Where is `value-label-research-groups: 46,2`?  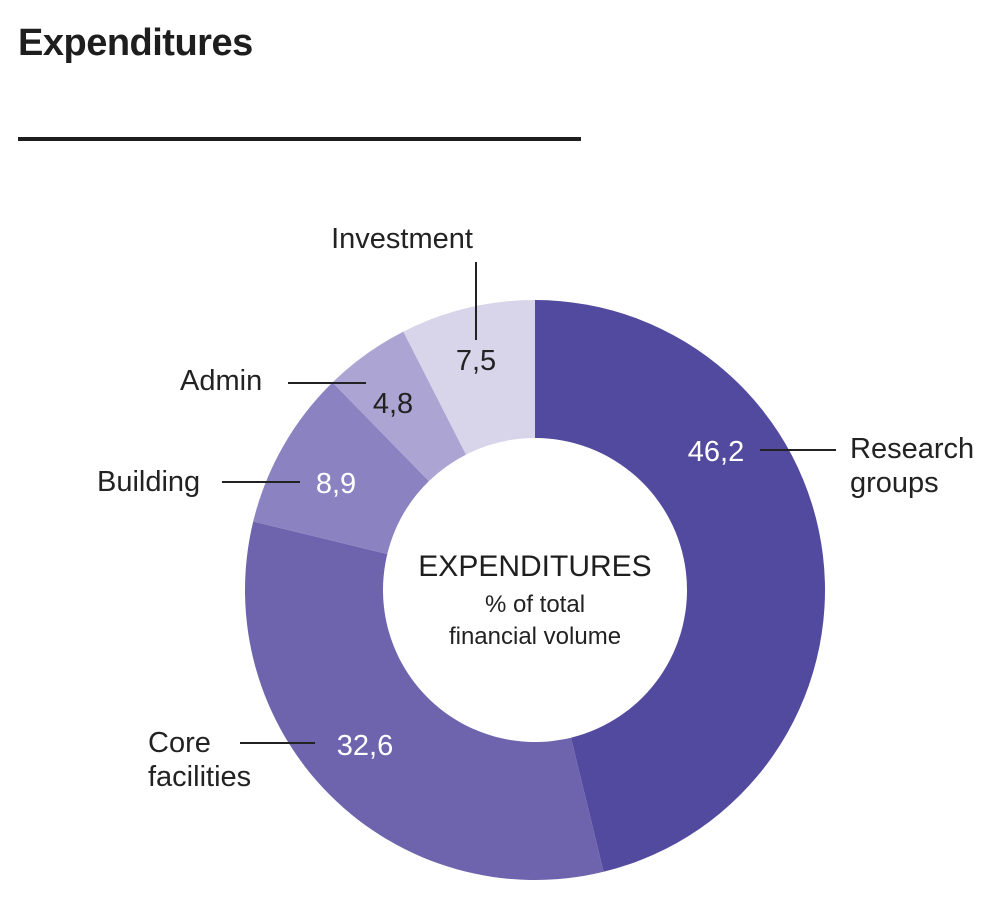 value-label-research-groups: 46,2 is located at coordinates (716, 452).